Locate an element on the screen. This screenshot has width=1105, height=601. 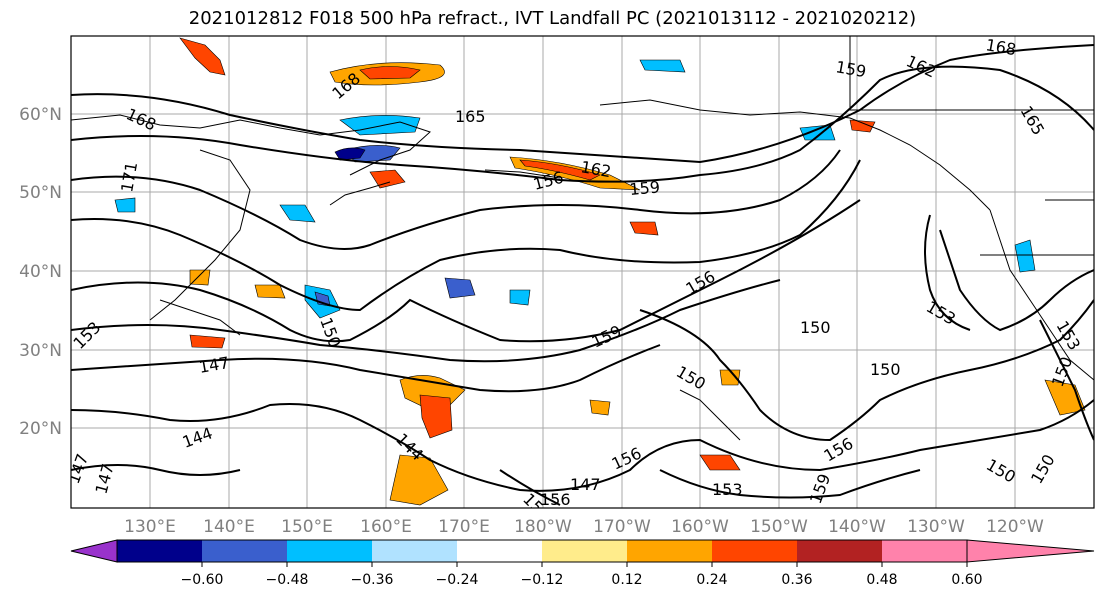
contour-label: 159 is located at coordinates (645, 188).